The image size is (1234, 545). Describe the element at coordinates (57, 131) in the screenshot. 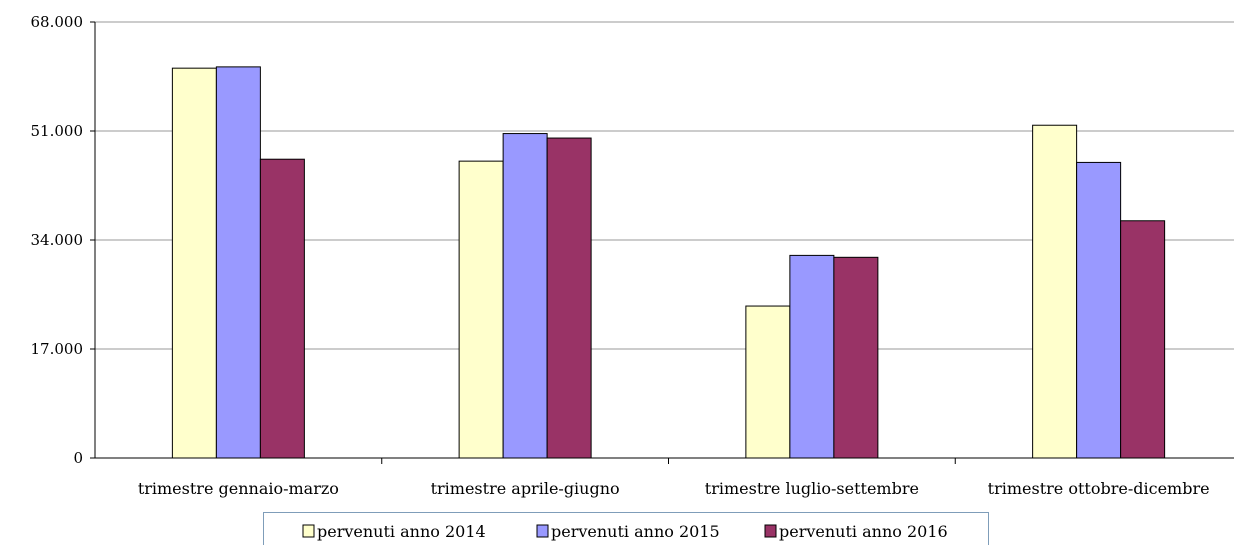

I see `y-tick-label: 51.000` at that location.